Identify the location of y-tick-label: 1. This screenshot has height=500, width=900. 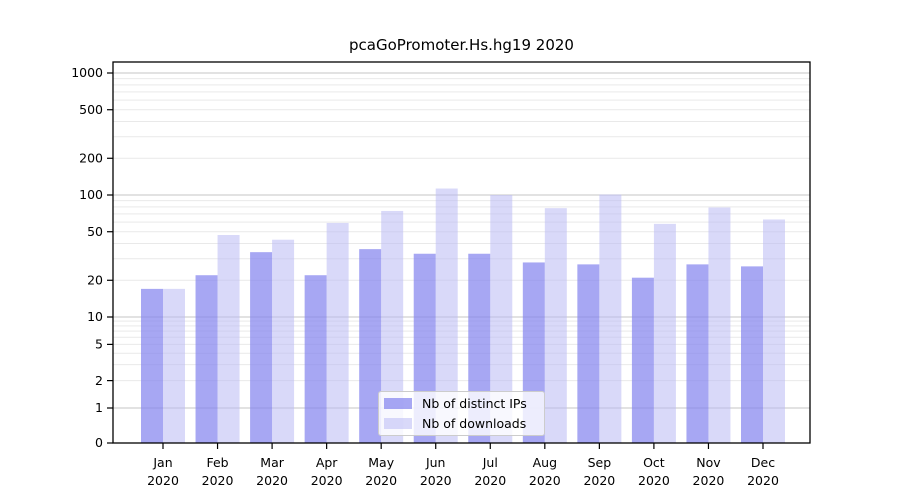
(99, 407).